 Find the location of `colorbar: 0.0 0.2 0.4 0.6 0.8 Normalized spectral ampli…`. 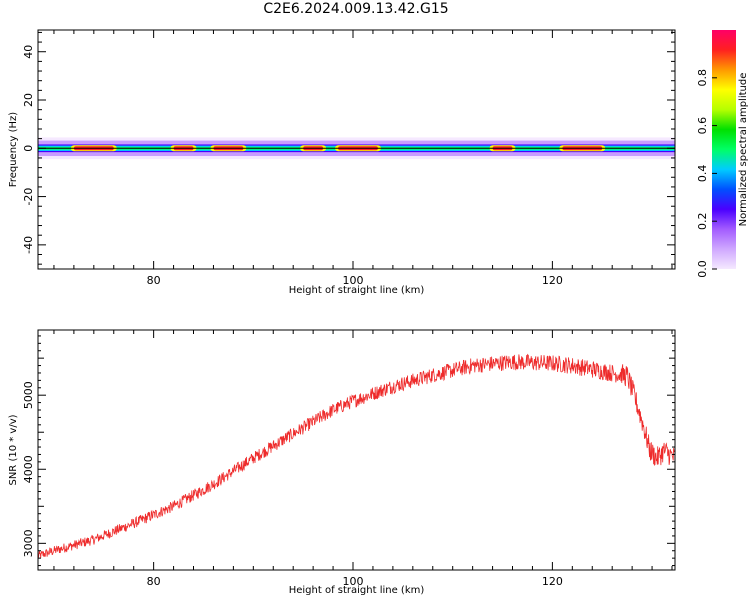

colorbar: 0.0 0.2 0.4 0.6 0.8 Normalized spectral ampli… is located at coordinates (722, 154).